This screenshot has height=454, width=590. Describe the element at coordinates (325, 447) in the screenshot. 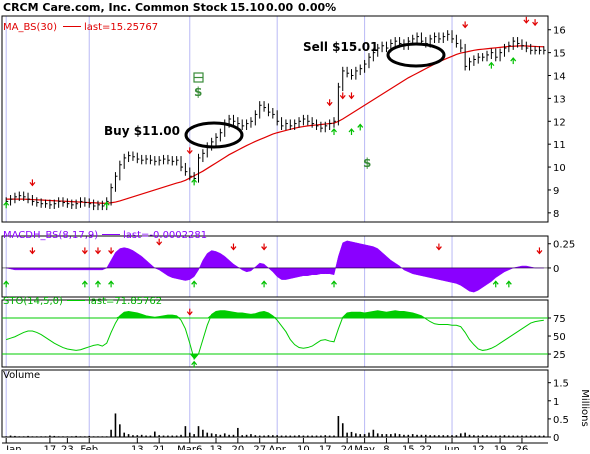

I see `x-tick-label: 17` at that location.